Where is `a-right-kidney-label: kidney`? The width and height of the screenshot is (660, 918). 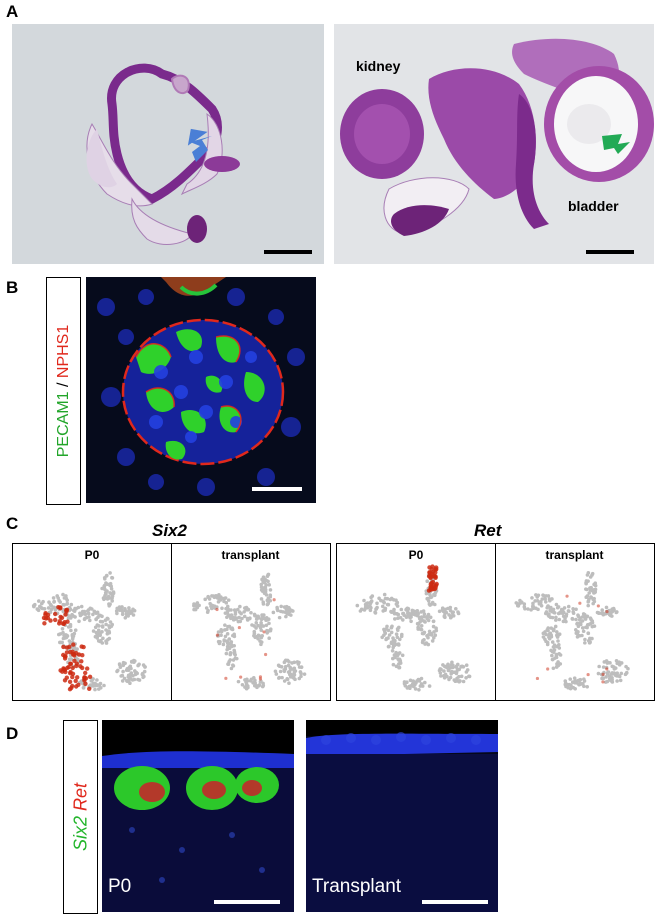 a-right-kidney-label: kidney is located at coordinates (378, 66).